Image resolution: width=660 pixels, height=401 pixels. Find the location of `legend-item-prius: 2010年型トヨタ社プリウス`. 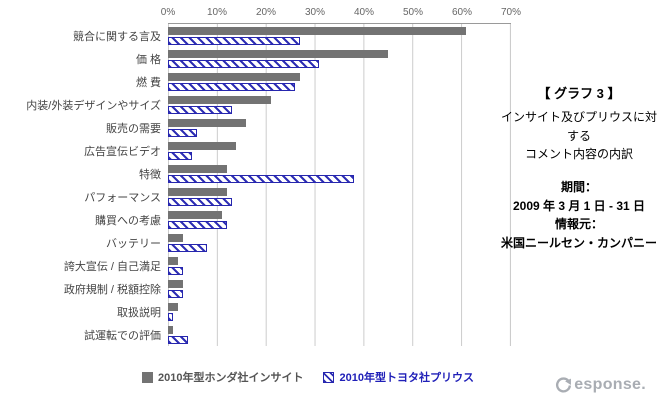

legend-item-prius: 2010年型トヨタ社プリウス is located at coordinates (398, 377).